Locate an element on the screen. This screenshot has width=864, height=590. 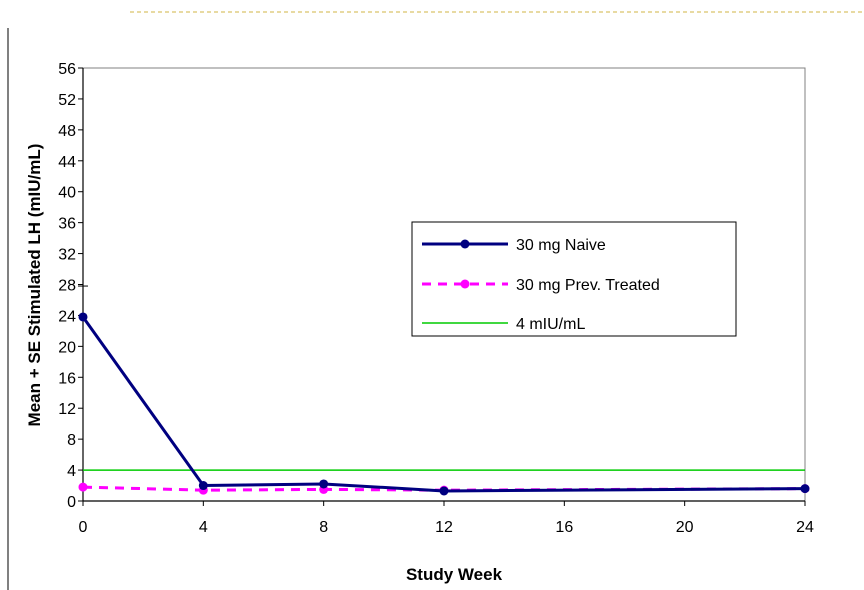
y-tick-label: 16 is located at coordinates (67, 378).